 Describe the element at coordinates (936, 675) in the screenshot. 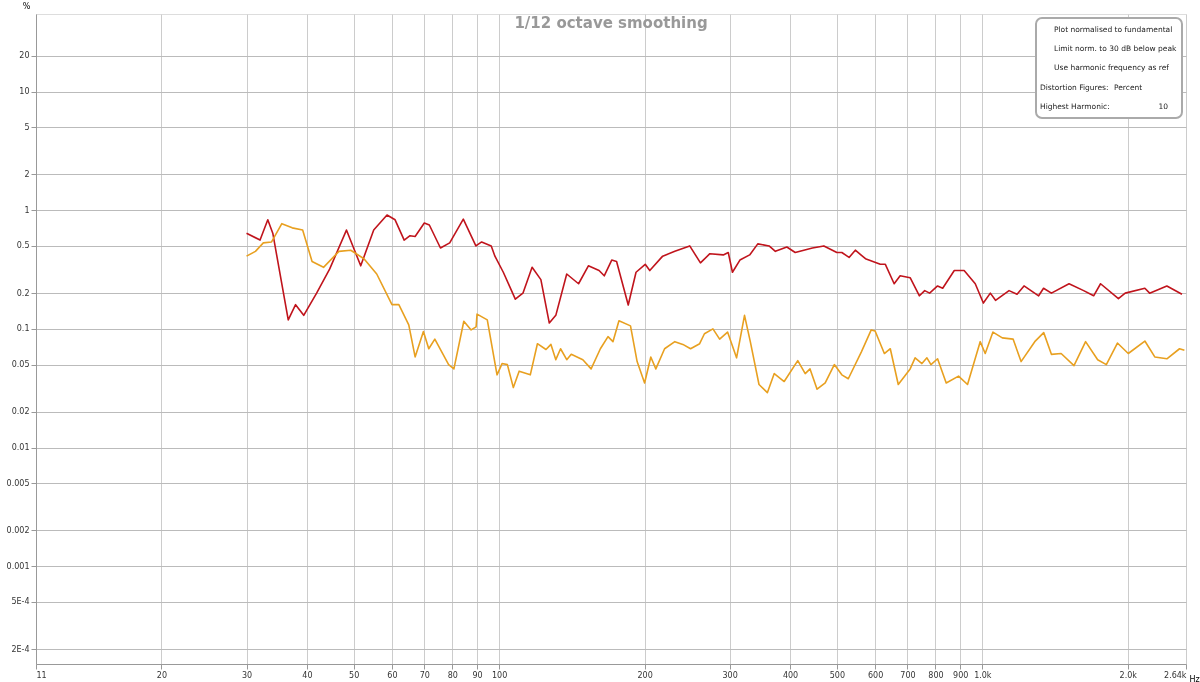

I see `x-tick-label: 800` at that location.